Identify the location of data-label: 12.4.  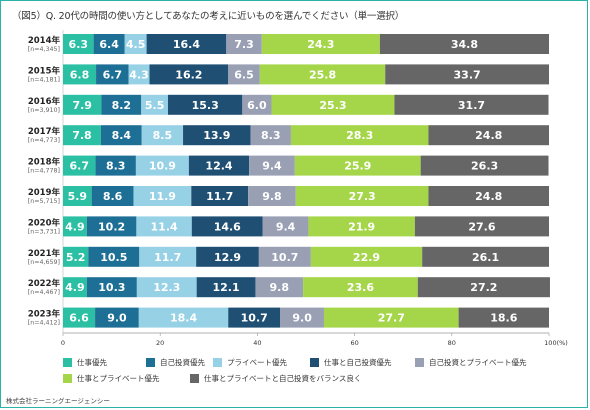
(218, 166).